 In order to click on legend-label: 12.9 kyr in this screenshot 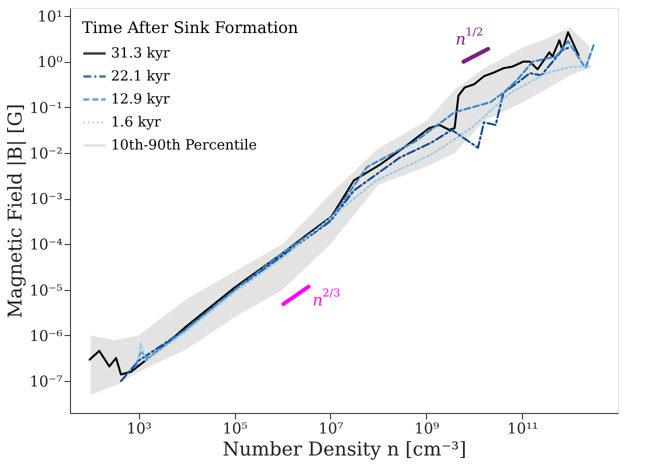, I will do `click(140, 100)`.